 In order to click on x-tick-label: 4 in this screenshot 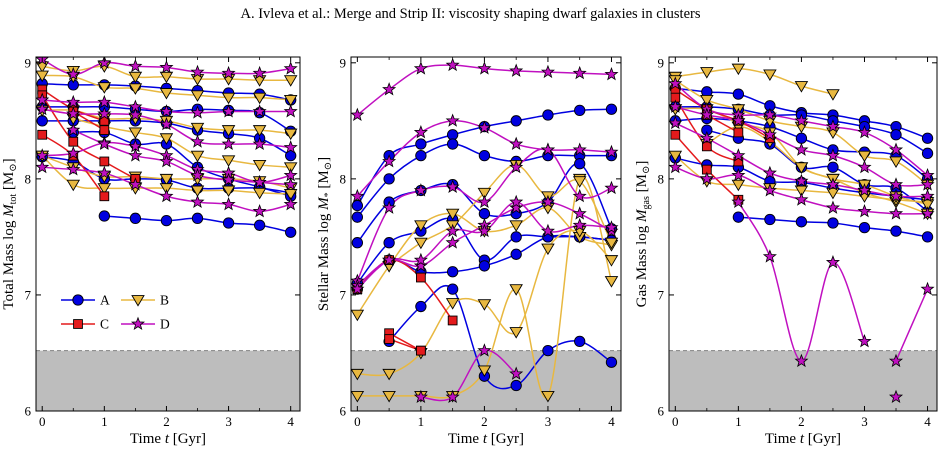, I will do `click(611, 421)`.